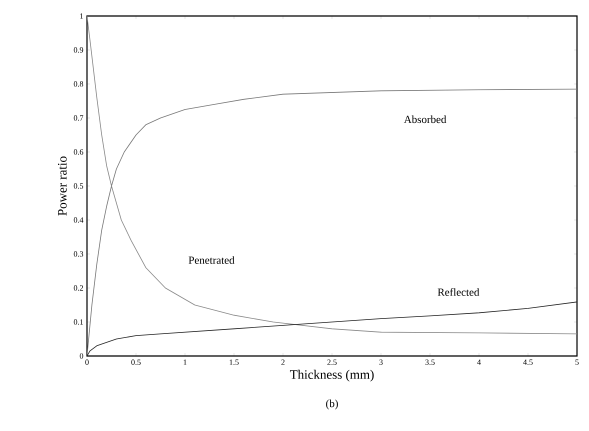 Image resolution: width=589 pixels, height=431 pixels. What do you see at coordinates (425, 119) in the screenshot?
I see `text: Absorbed` at bounding box center [425, 119].